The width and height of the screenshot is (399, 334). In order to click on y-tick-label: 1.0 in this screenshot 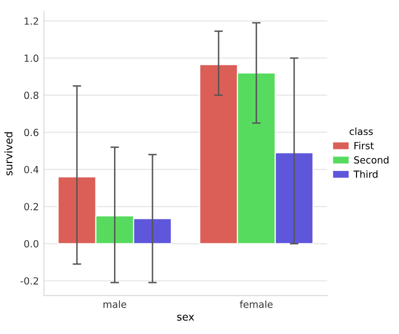, I will do `click(31, 58)`.